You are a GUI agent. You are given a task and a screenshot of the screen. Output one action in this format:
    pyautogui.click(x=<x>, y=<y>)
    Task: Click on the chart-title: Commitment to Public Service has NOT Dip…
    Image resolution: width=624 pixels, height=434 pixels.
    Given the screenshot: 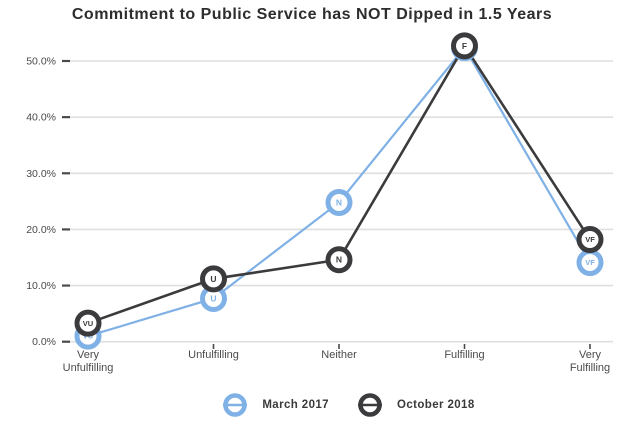 What is the action you would take?
    pyautogui.click(x=312, y=14)
    